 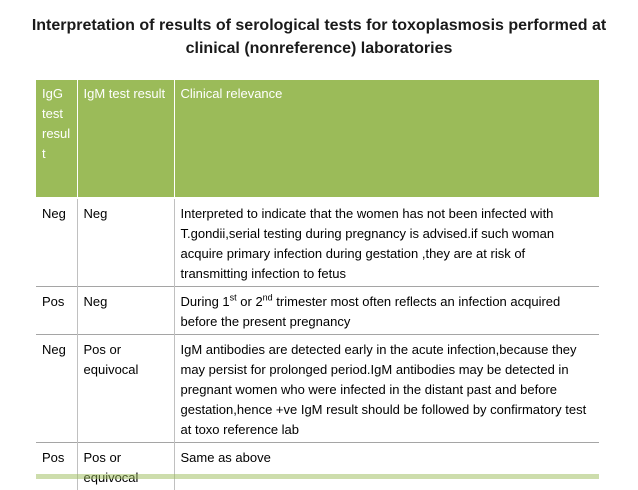 What do you see at coordinates (268, 298) in the screenshot?
I see `superscript: nd` at bounding box center [268, 298].